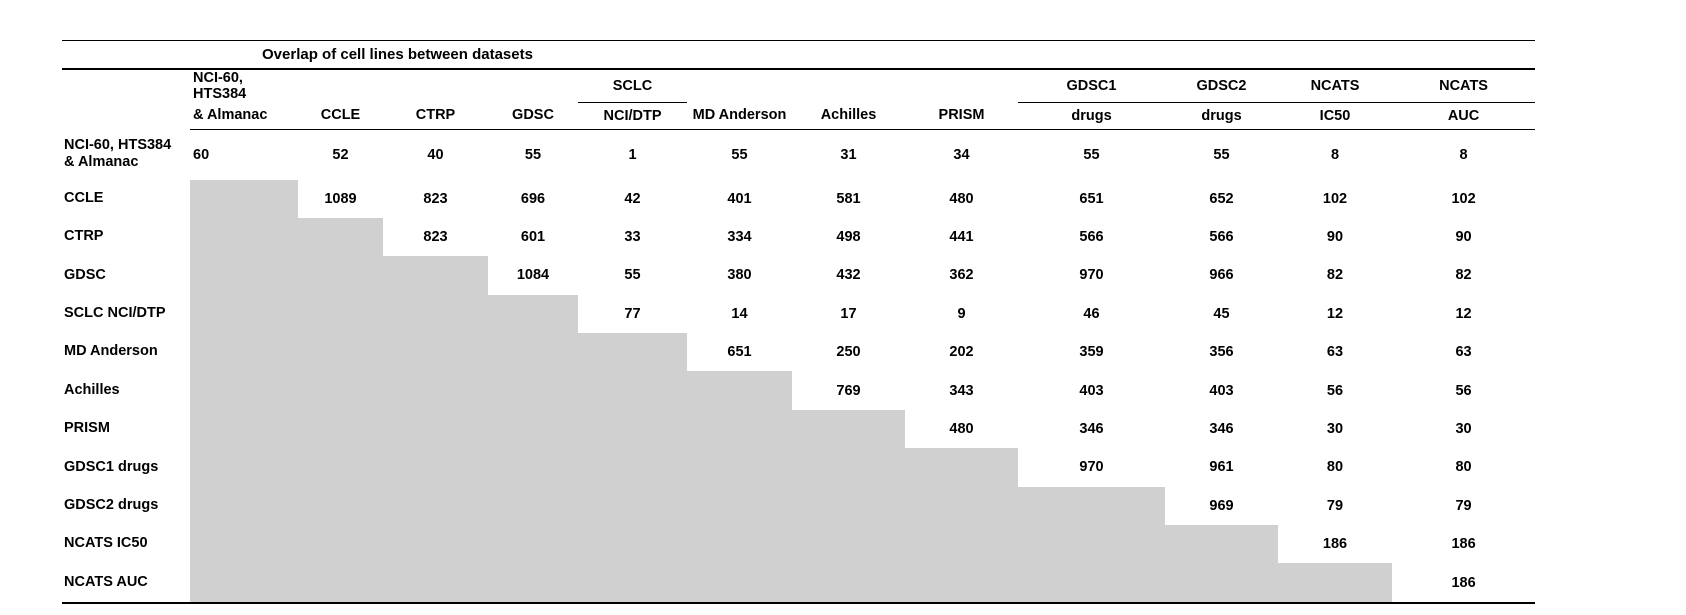  What do you see at coordinates (1335, 116) in the screenshot?
I see `header-cell-ncats-ic50: IC50` at bounding box center [1335, 116].